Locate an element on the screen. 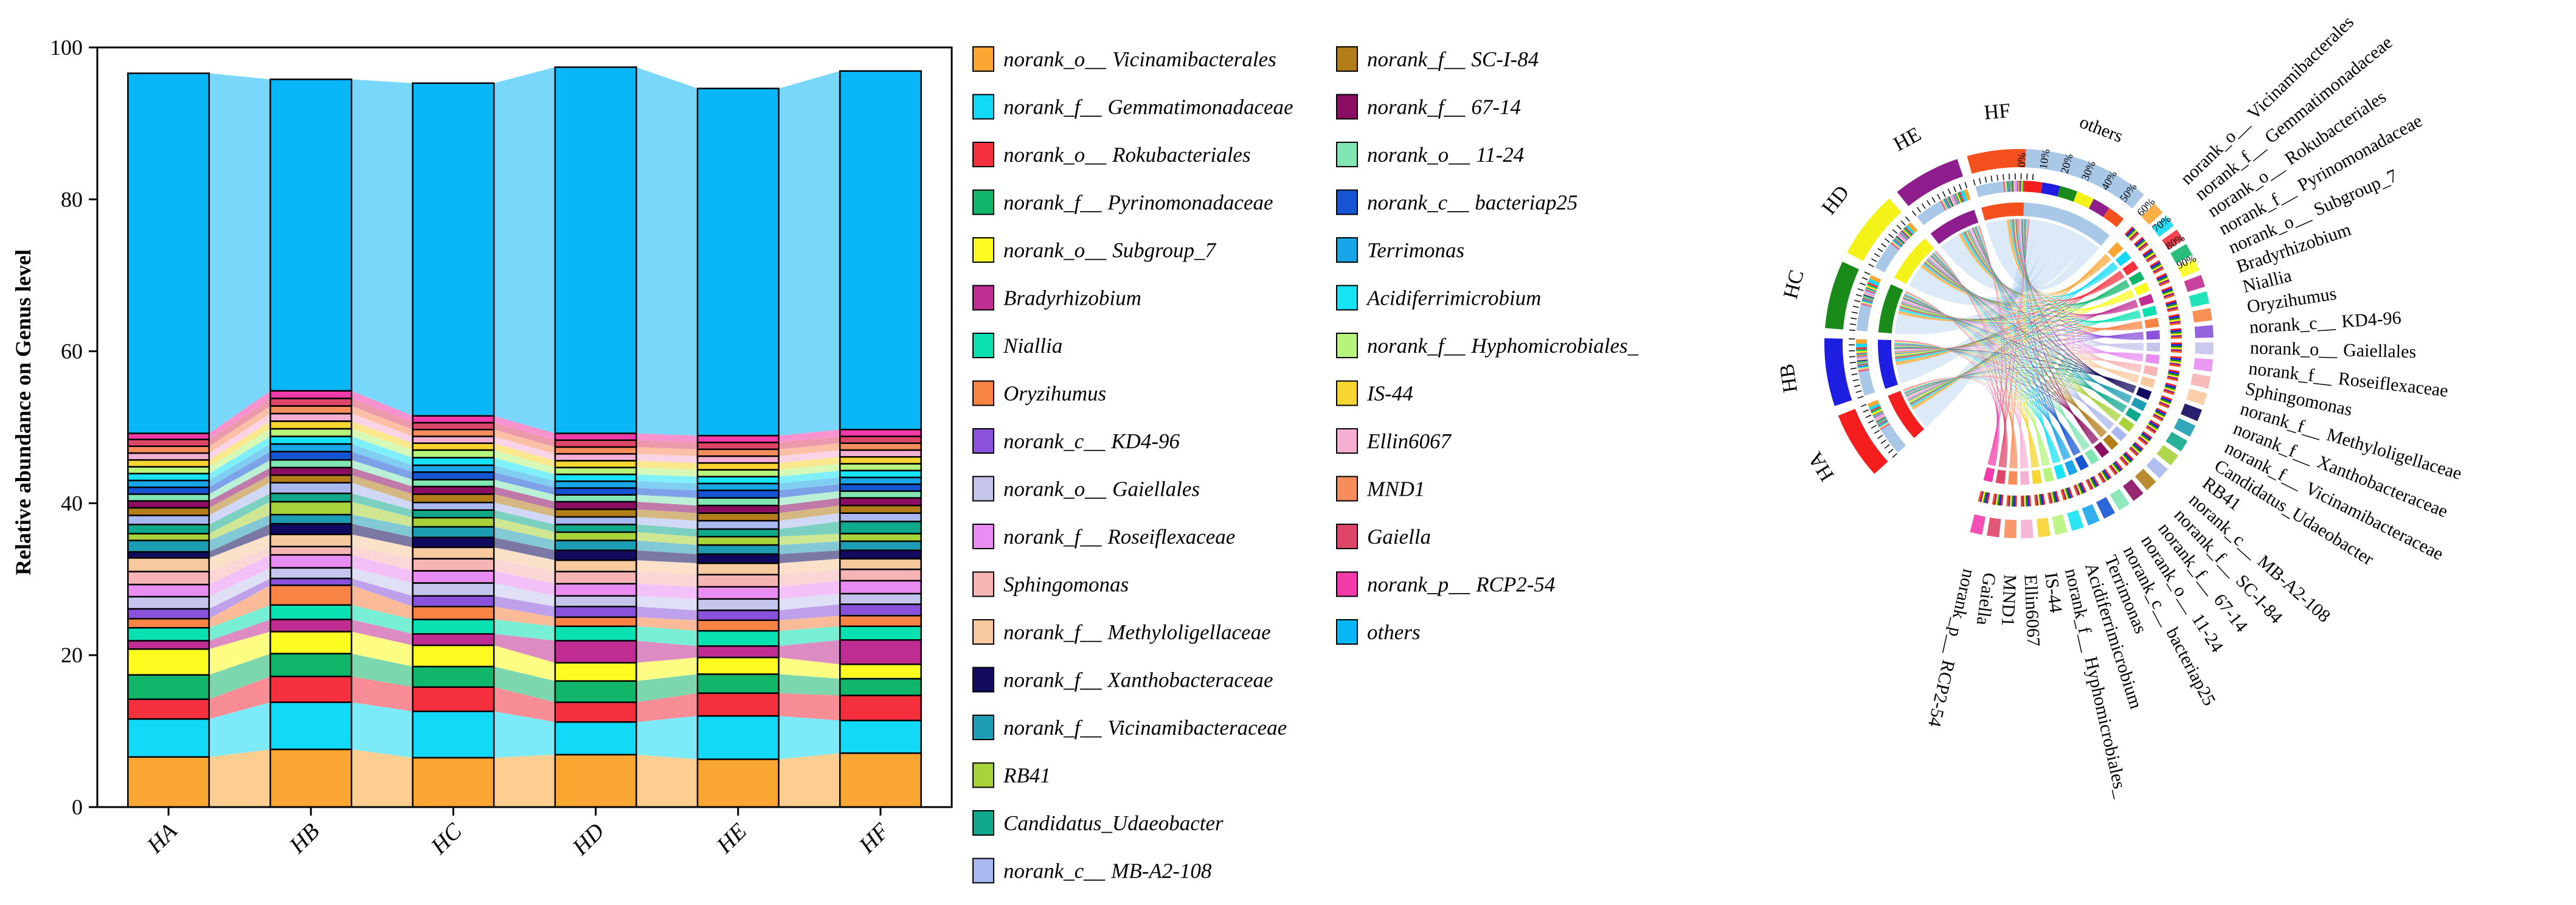 The width and height of the screenshot is (2576, 905). bar-segment-Acidiferrimicrobium is located at coordinates (453, 461).